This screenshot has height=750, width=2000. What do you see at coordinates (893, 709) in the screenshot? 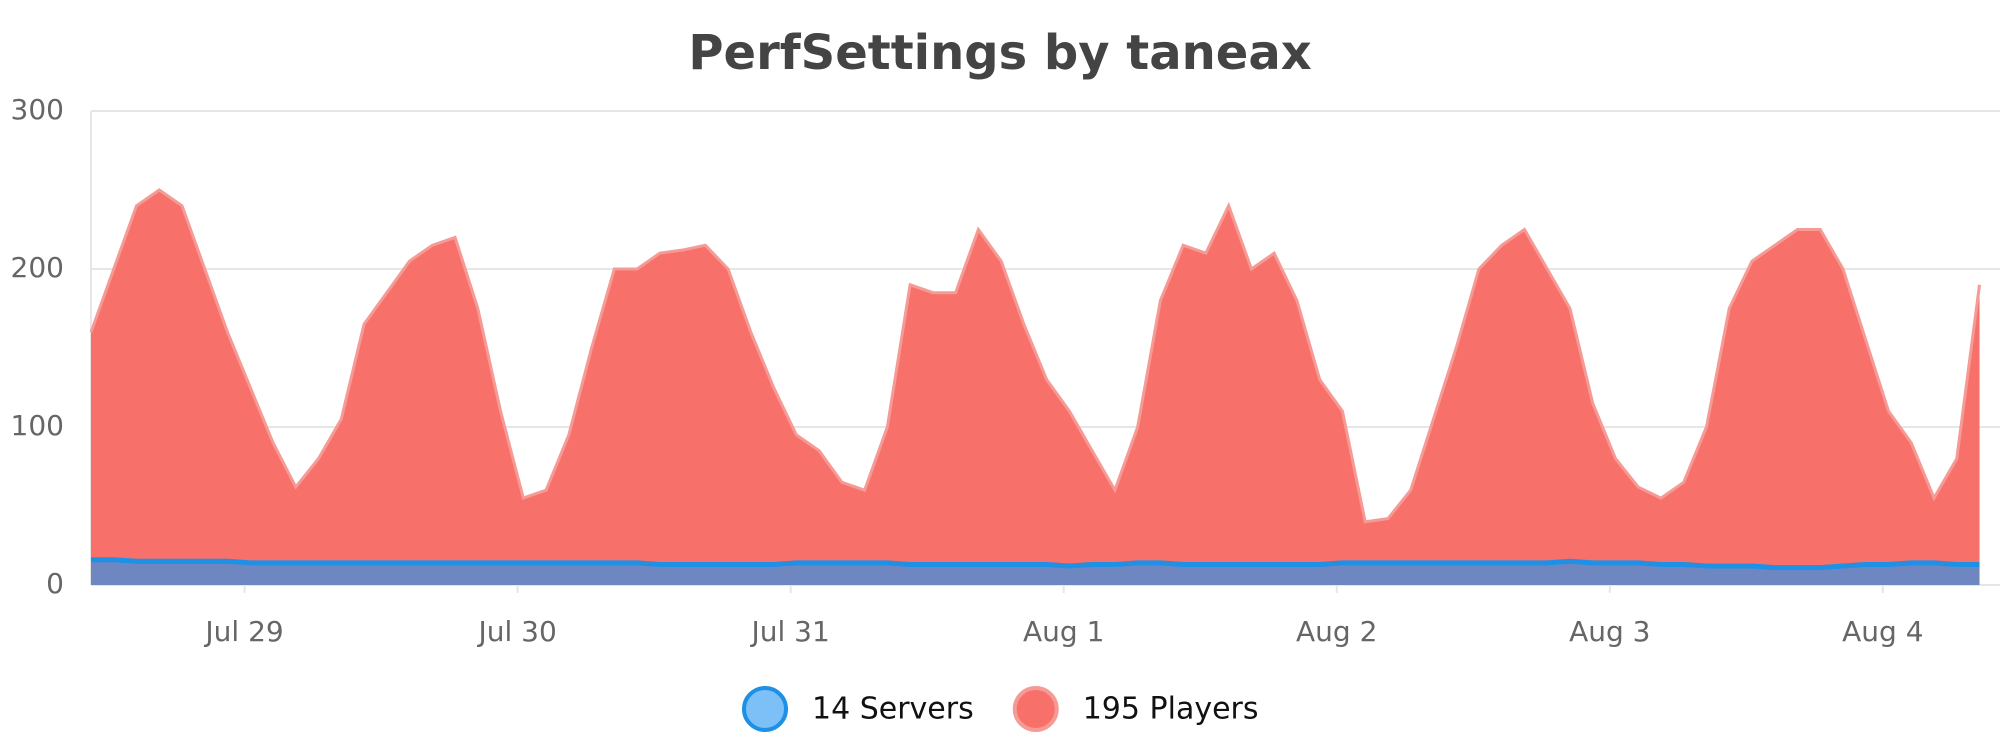
I see `legend-label: 14 Servers` at bounding box center [893, 709].